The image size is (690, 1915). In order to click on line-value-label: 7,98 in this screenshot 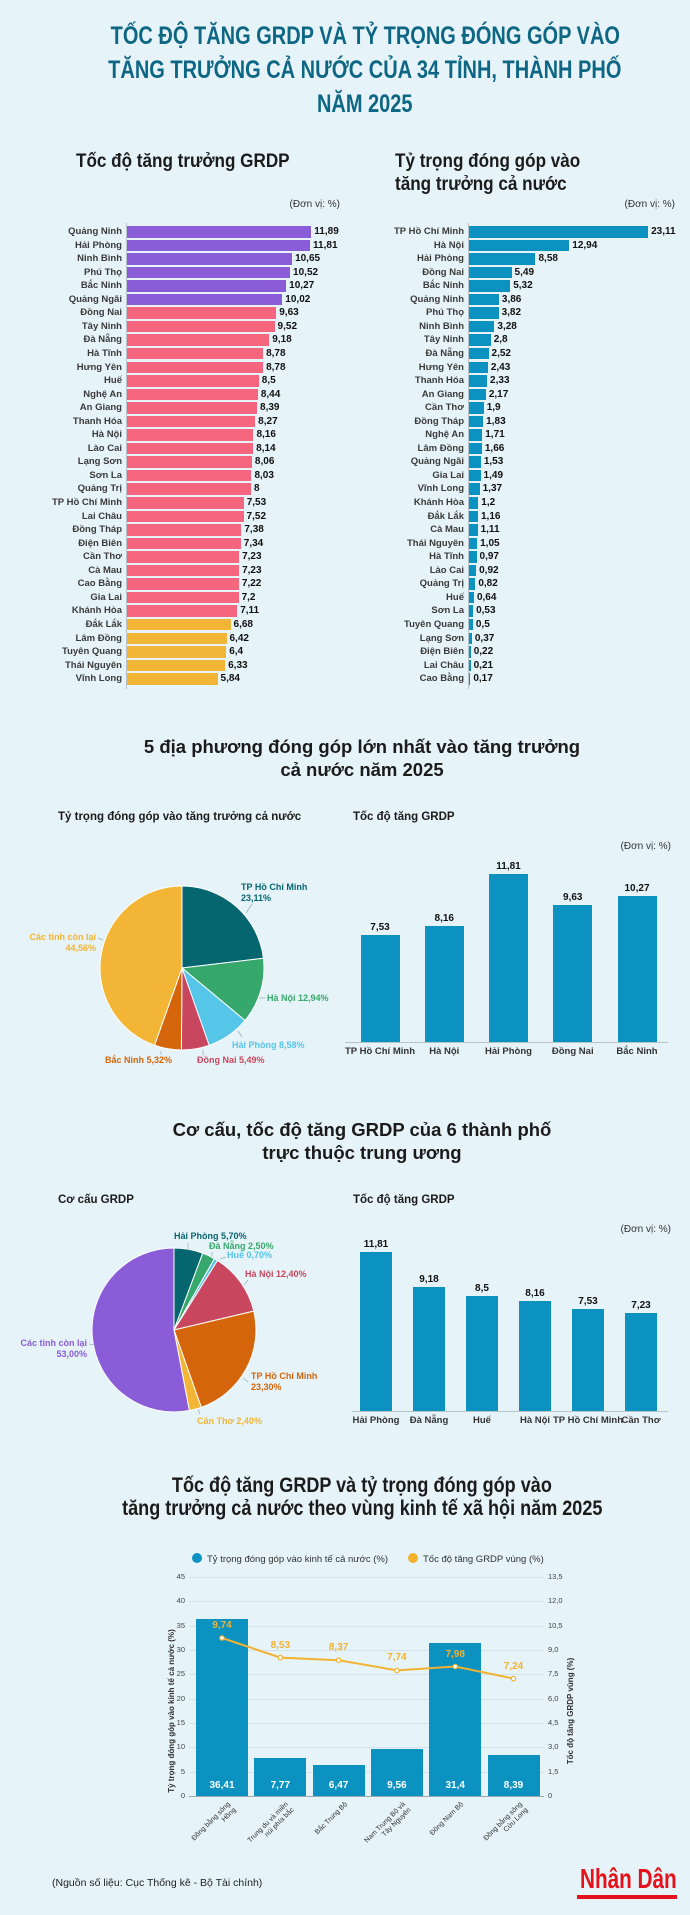, I will do `click(455, 1654)`.